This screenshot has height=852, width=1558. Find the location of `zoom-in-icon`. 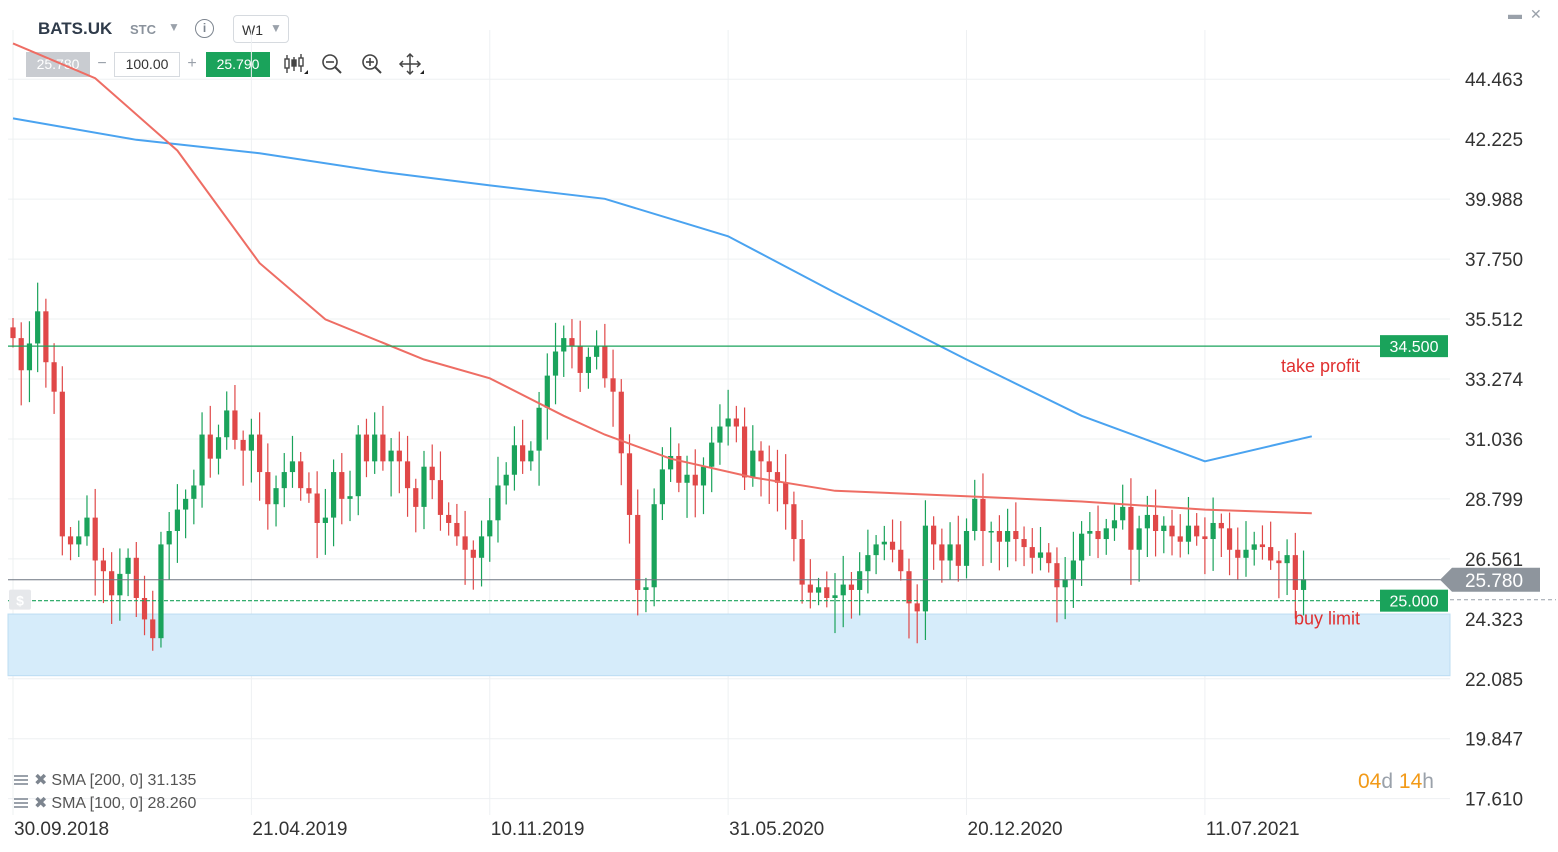

zoom-in-icon is located at coordinates (373, 64).